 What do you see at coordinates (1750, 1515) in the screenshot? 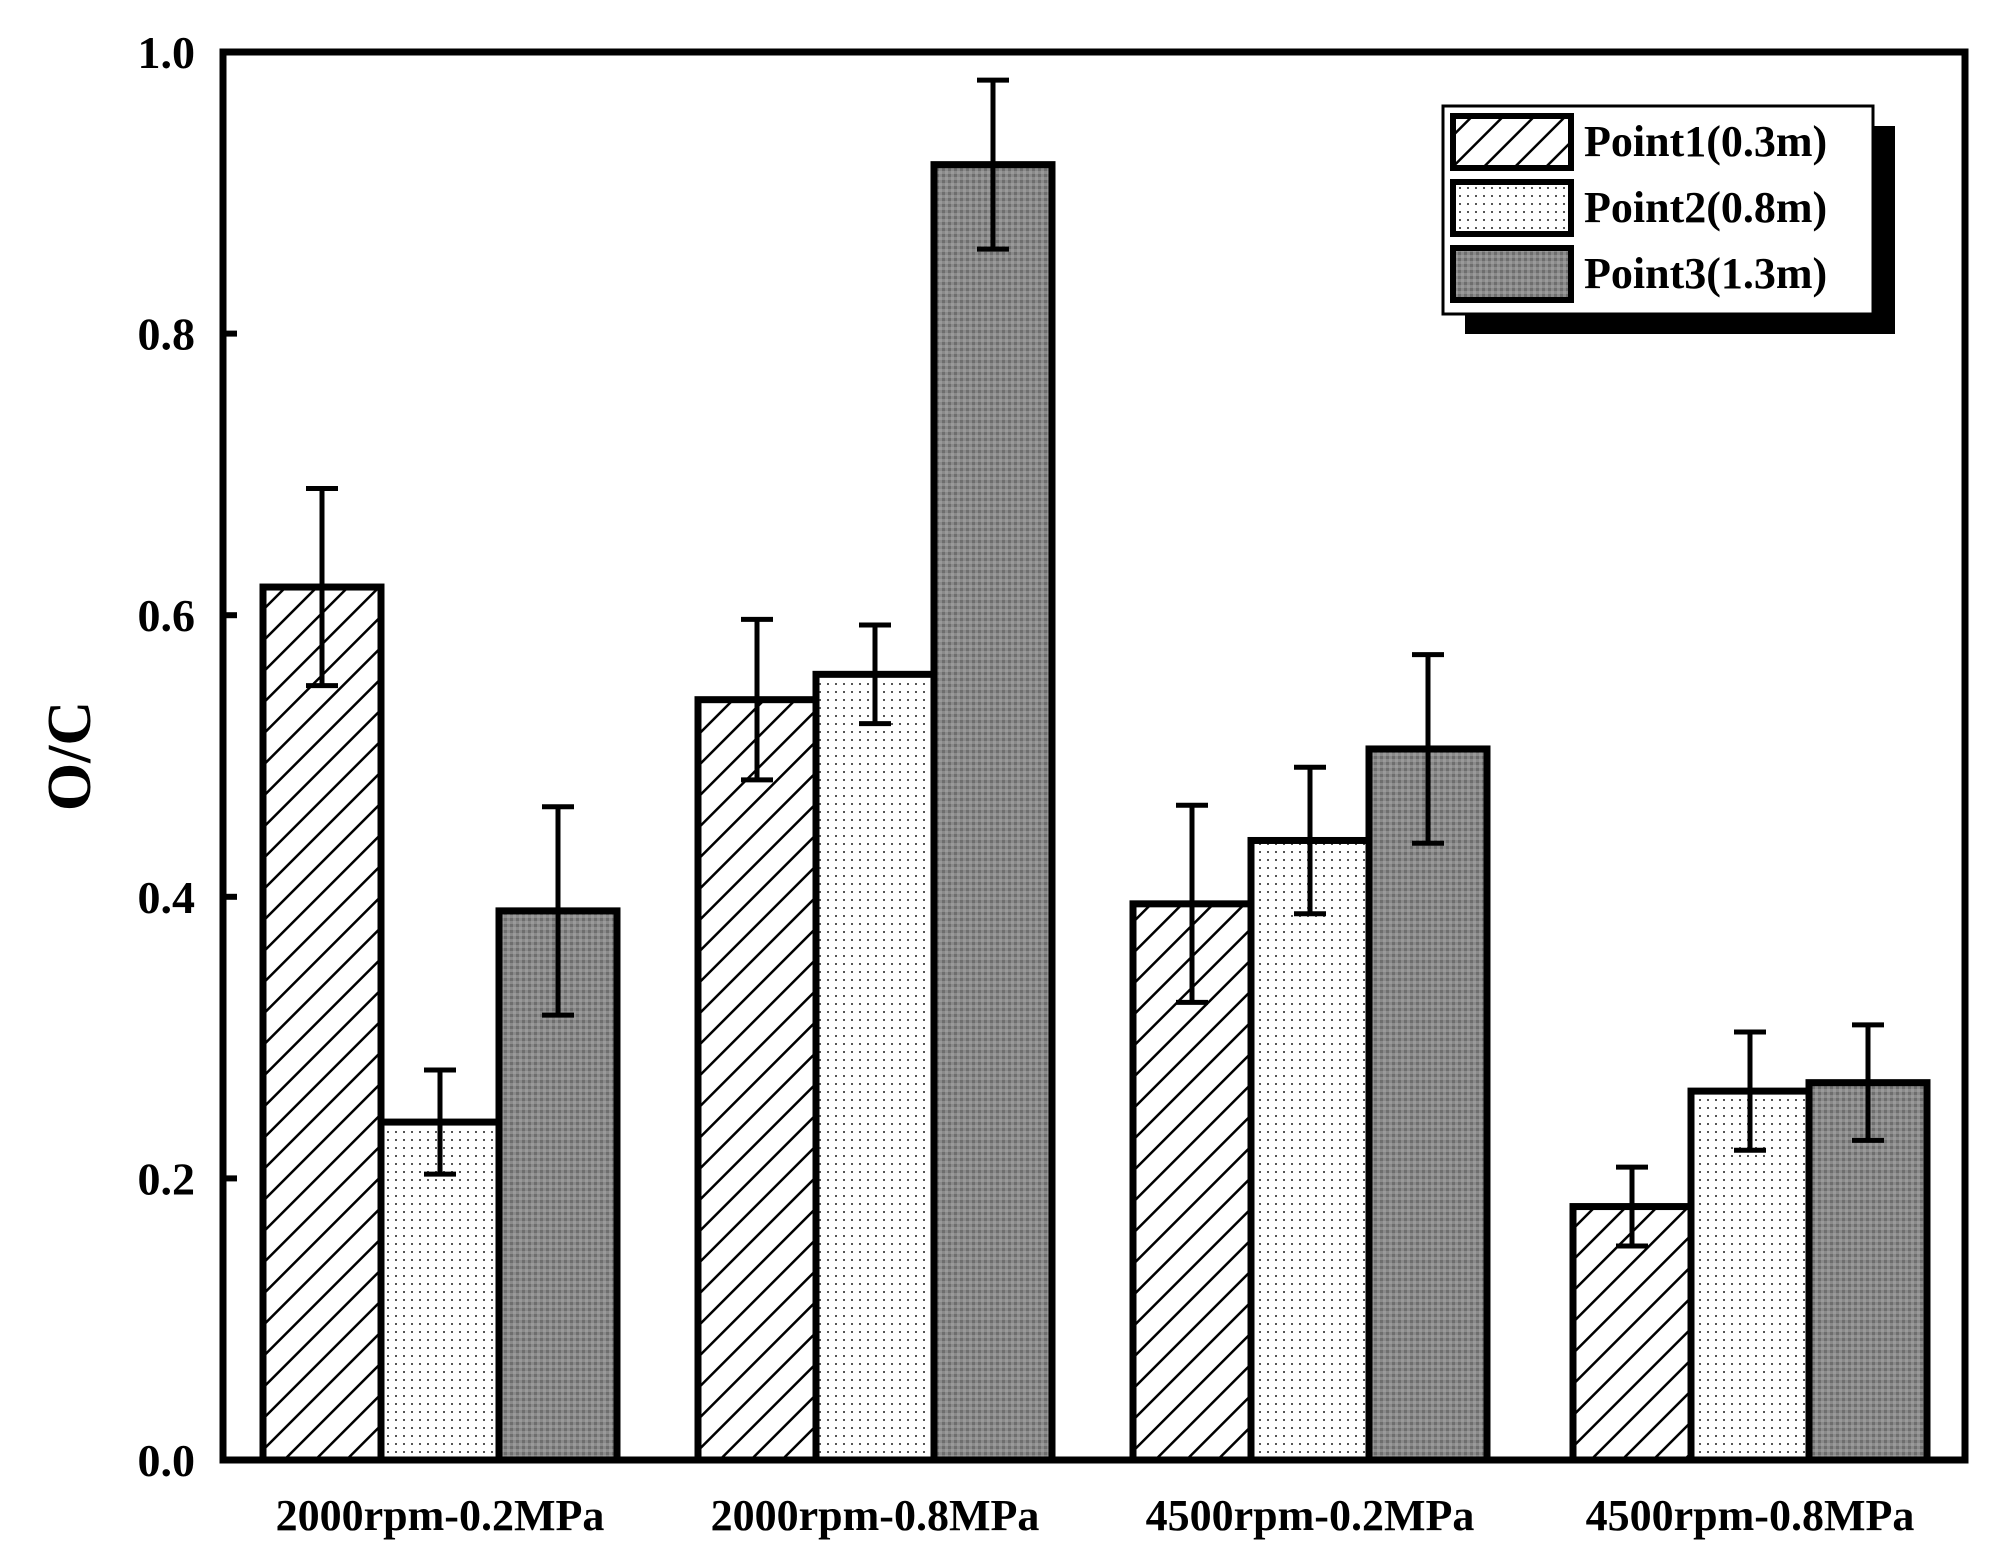
I see `x-category-label-4: 4500rpm-0.8MPa` at bounding box center [1750, 1515].